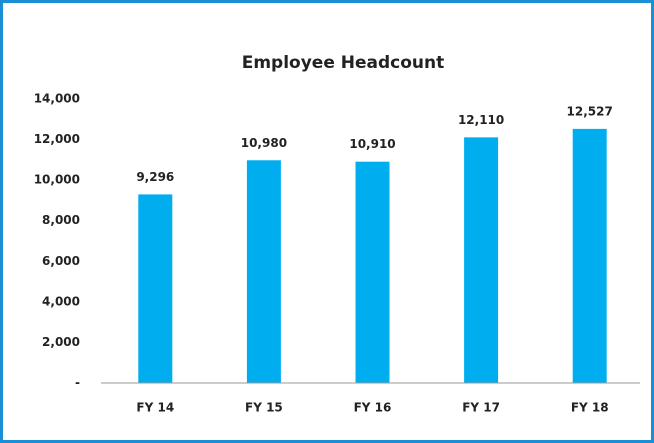  What do you see at coordinates (57, 99) in the screenshot?
I see `y-tick-label: 14,000` at bounding box center [57, 99].